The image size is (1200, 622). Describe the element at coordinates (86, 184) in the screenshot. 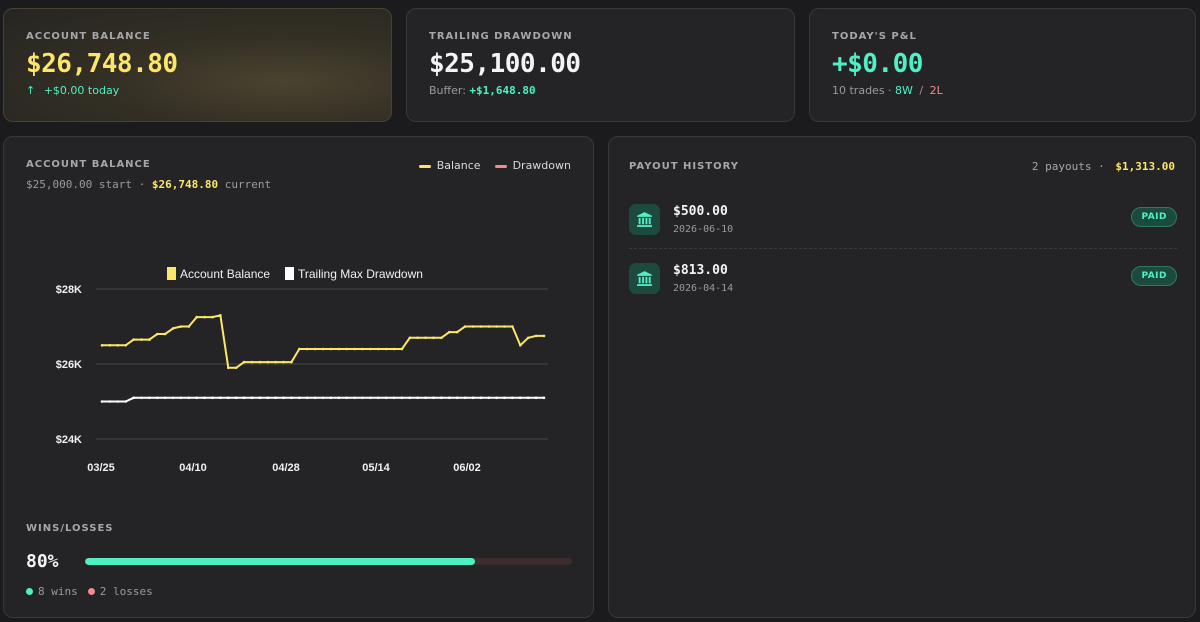

I see `start-balance-text: $25,000.00 start ·` at that location.